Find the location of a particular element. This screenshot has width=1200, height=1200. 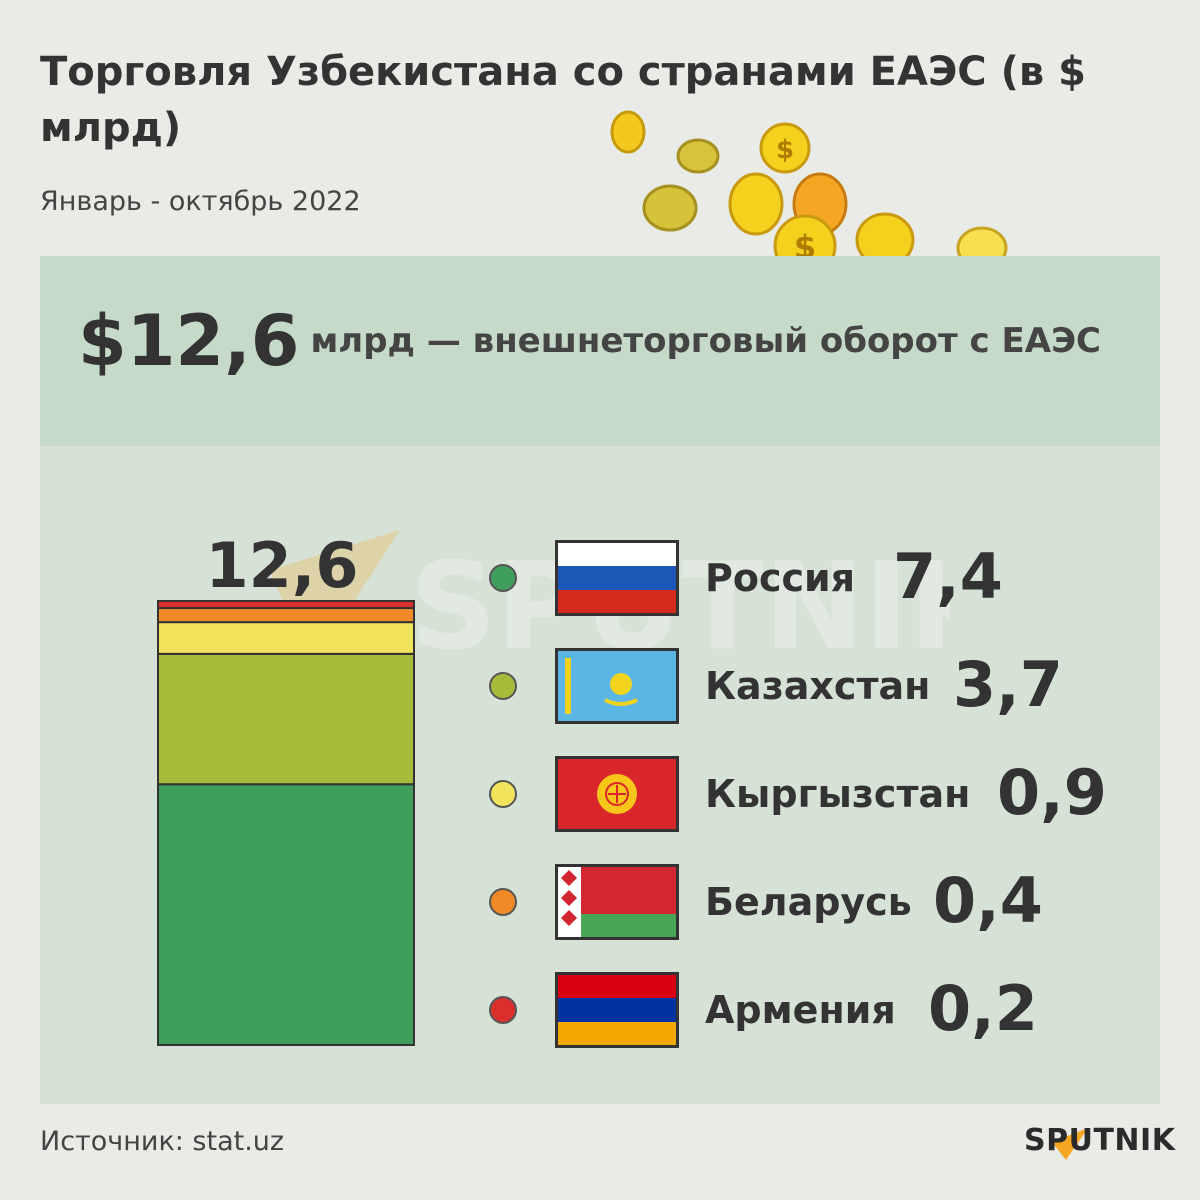

legend-item-russia: Россия 7,4 is located at coordinates (815, 578).